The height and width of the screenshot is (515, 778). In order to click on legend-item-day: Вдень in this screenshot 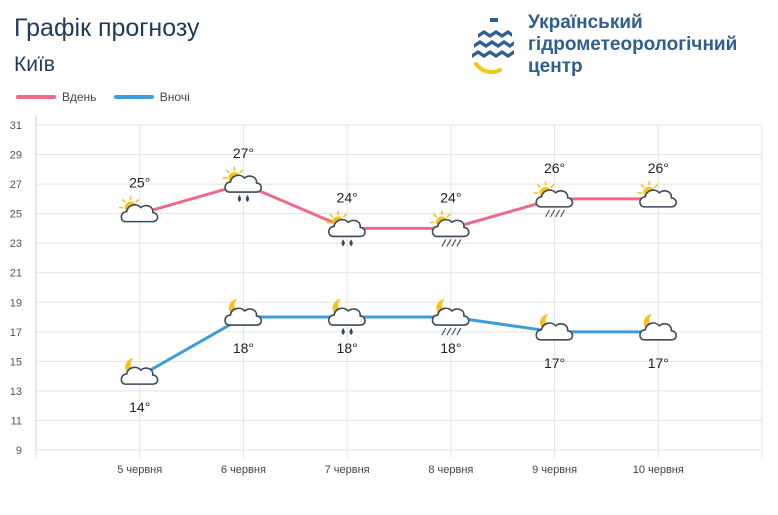, I will do `click(56, 97)`.